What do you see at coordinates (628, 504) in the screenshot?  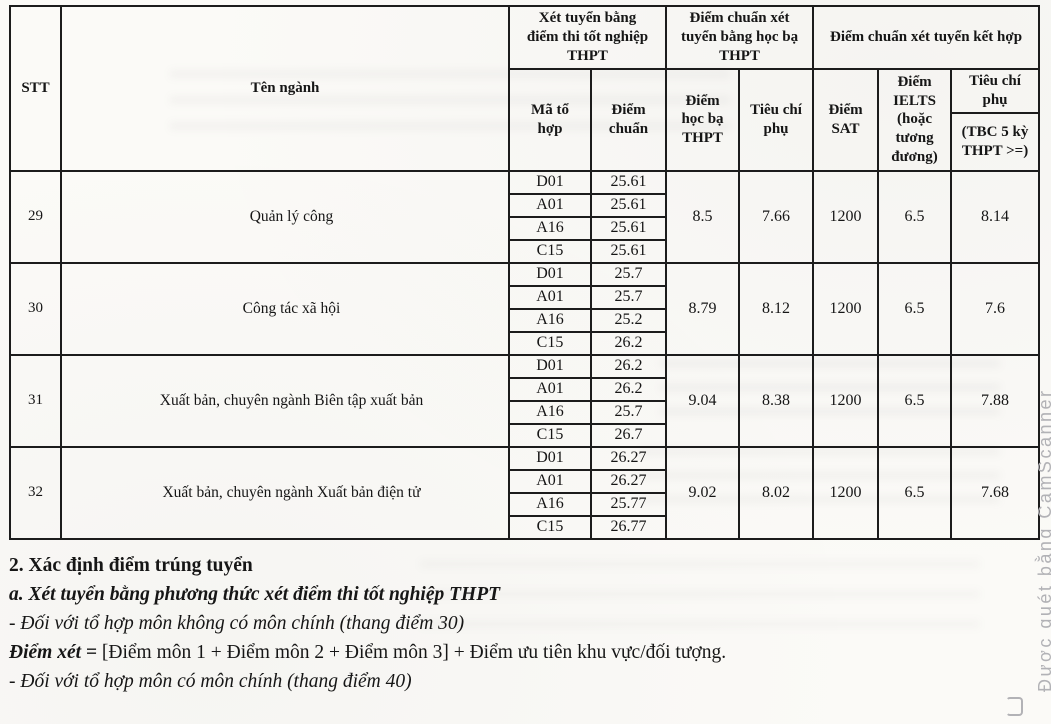 I see `combo-score-cell: 25.77` at bounding box center [628, 504].